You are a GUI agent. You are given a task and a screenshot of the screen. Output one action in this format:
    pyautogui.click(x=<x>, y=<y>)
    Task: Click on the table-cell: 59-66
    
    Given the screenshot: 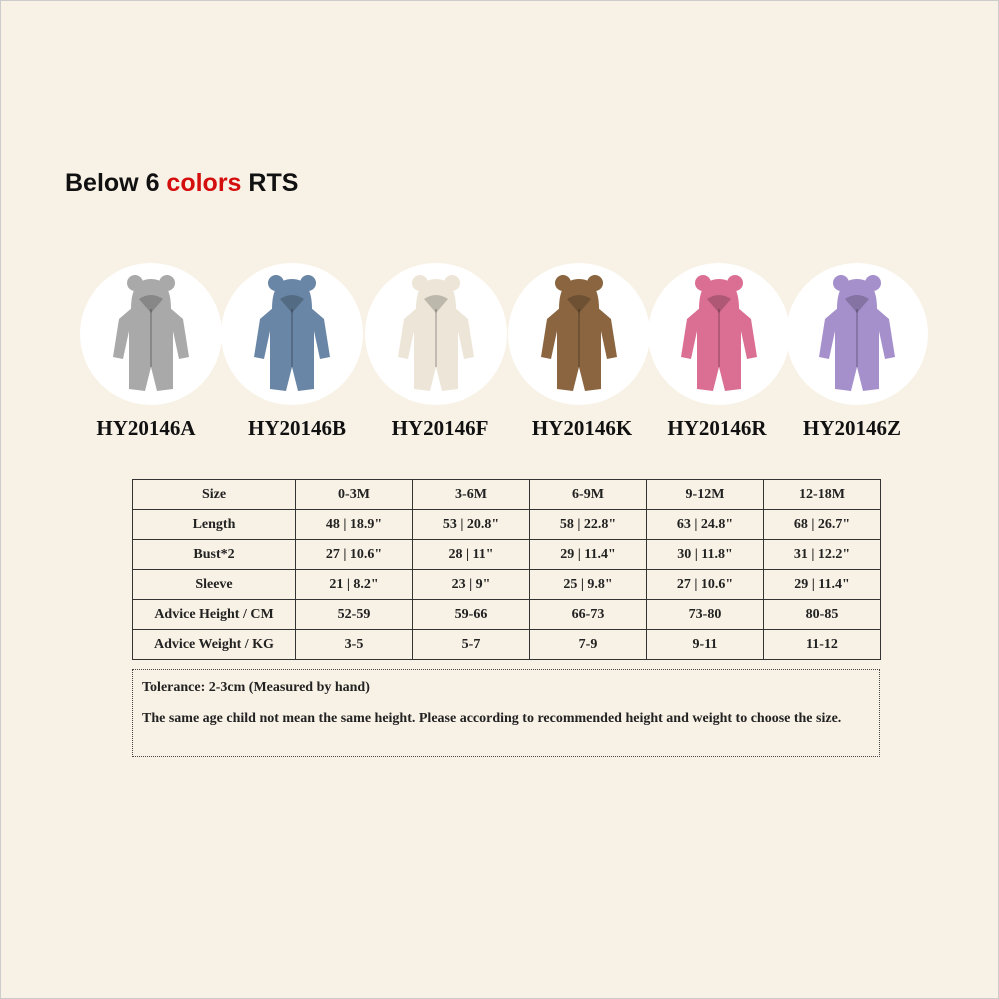 What is the action you would take?
    pyautogui.click(x=471, y=614)
    